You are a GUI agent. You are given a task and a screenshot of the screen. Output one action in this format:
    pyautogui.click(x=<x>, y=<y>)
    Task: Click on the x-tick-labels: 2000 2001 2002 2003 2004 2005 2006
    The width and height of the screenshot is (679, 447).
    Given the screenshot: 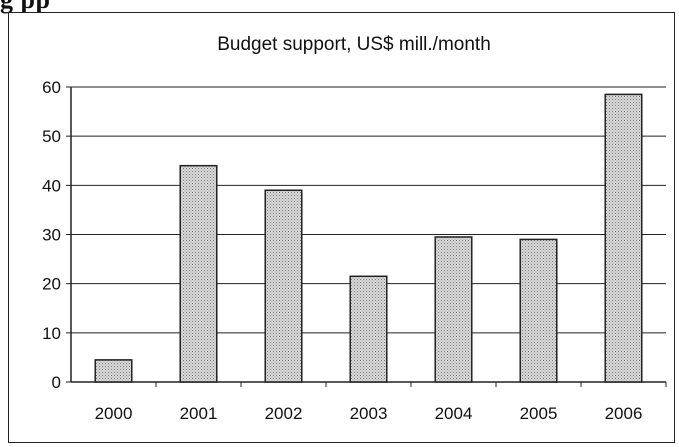 What is the action you would take?
    pyautogui.click(x=369, y=413)
    